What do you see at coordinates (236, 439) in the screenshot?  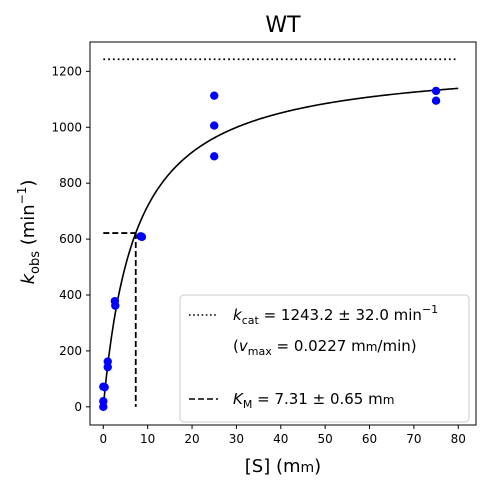 I see `x-tick-label: 30` at bounding box center [236, 439].